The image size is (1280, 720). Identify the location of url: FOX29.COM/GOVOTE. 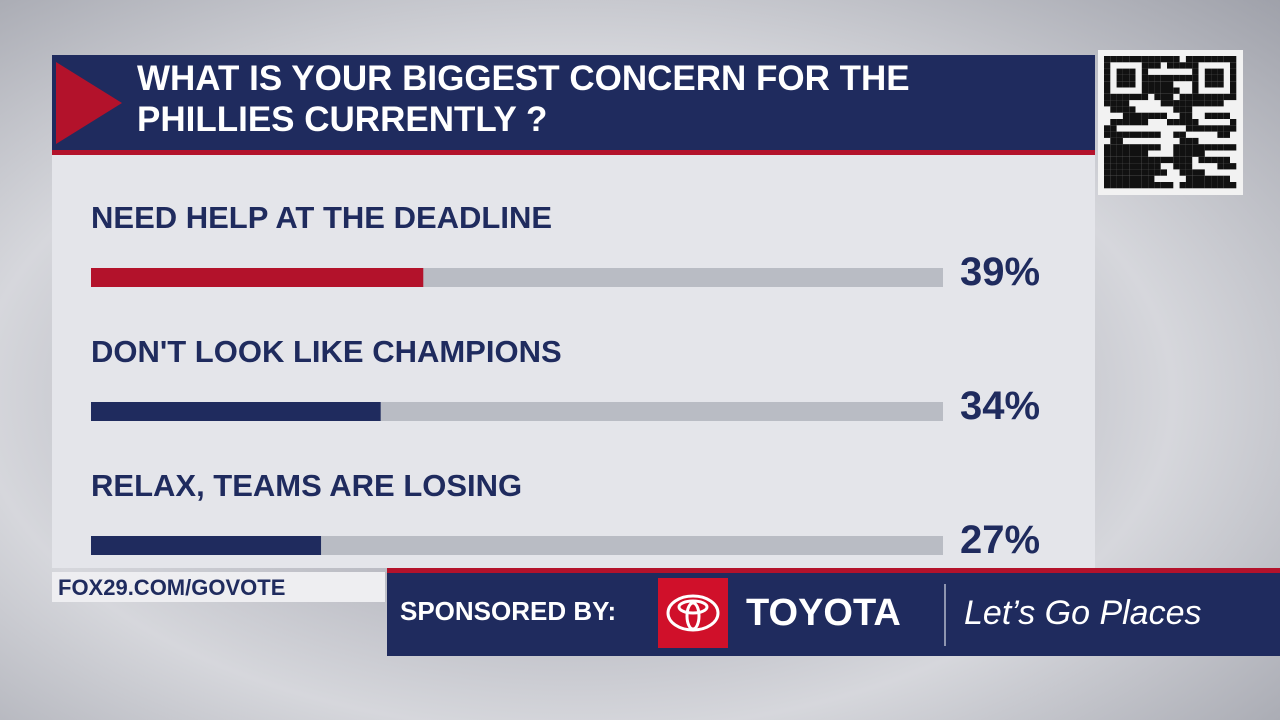
(172, 587).